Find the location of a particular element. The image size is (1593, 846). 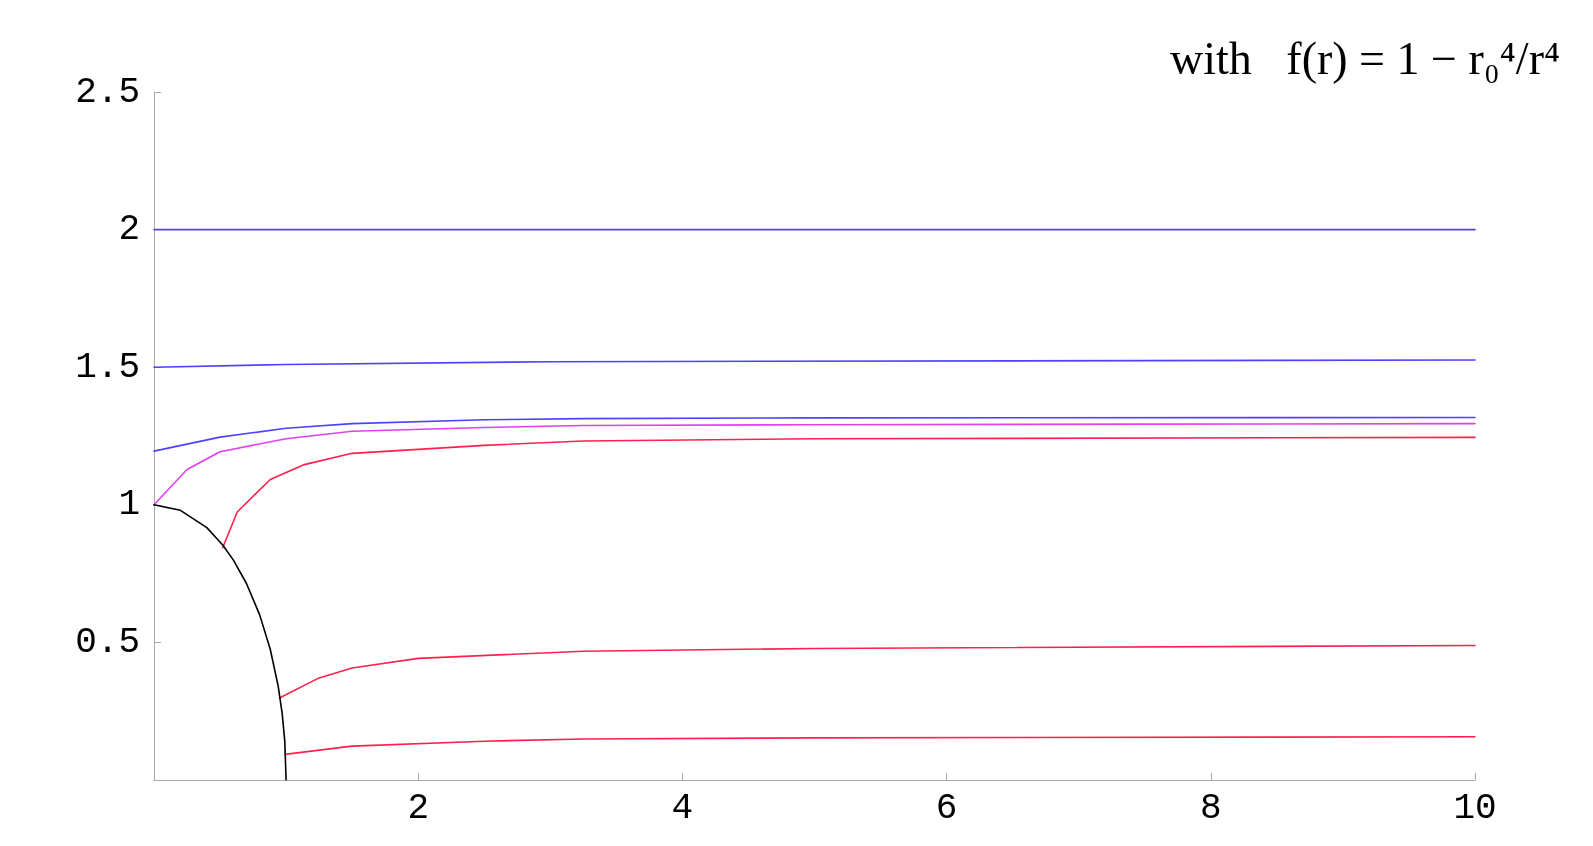

x-tick-label: 4 is located at coordinates (682, 808).